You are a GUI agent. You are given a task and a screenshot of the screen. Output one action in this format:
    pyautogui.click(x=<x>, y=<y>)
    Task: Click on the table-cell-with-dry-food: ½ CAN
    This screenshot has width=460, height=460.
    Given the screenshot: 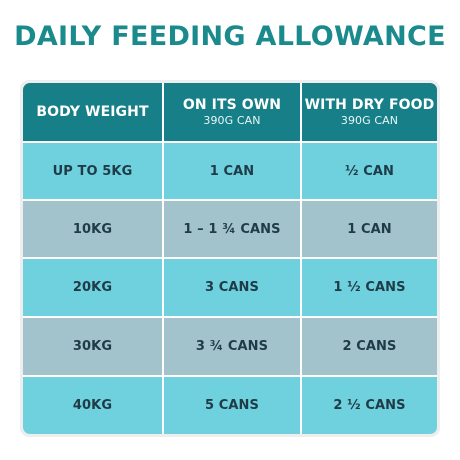 What is the action you would take?
    pyautogui.click(x=368, y=170)
    